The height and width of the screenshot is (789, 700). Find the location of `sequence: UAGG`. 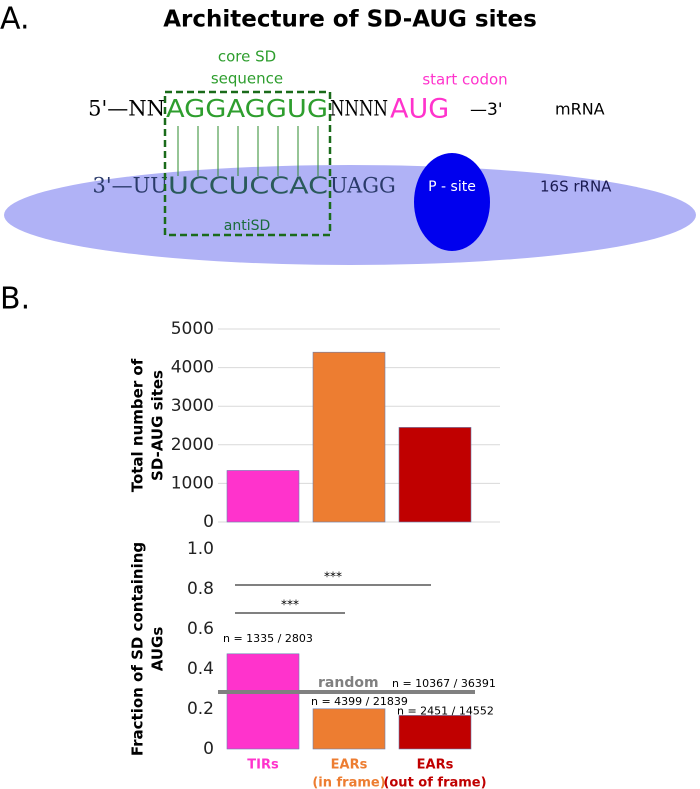

sequence: UAGG is located at coordinates (363, 186).